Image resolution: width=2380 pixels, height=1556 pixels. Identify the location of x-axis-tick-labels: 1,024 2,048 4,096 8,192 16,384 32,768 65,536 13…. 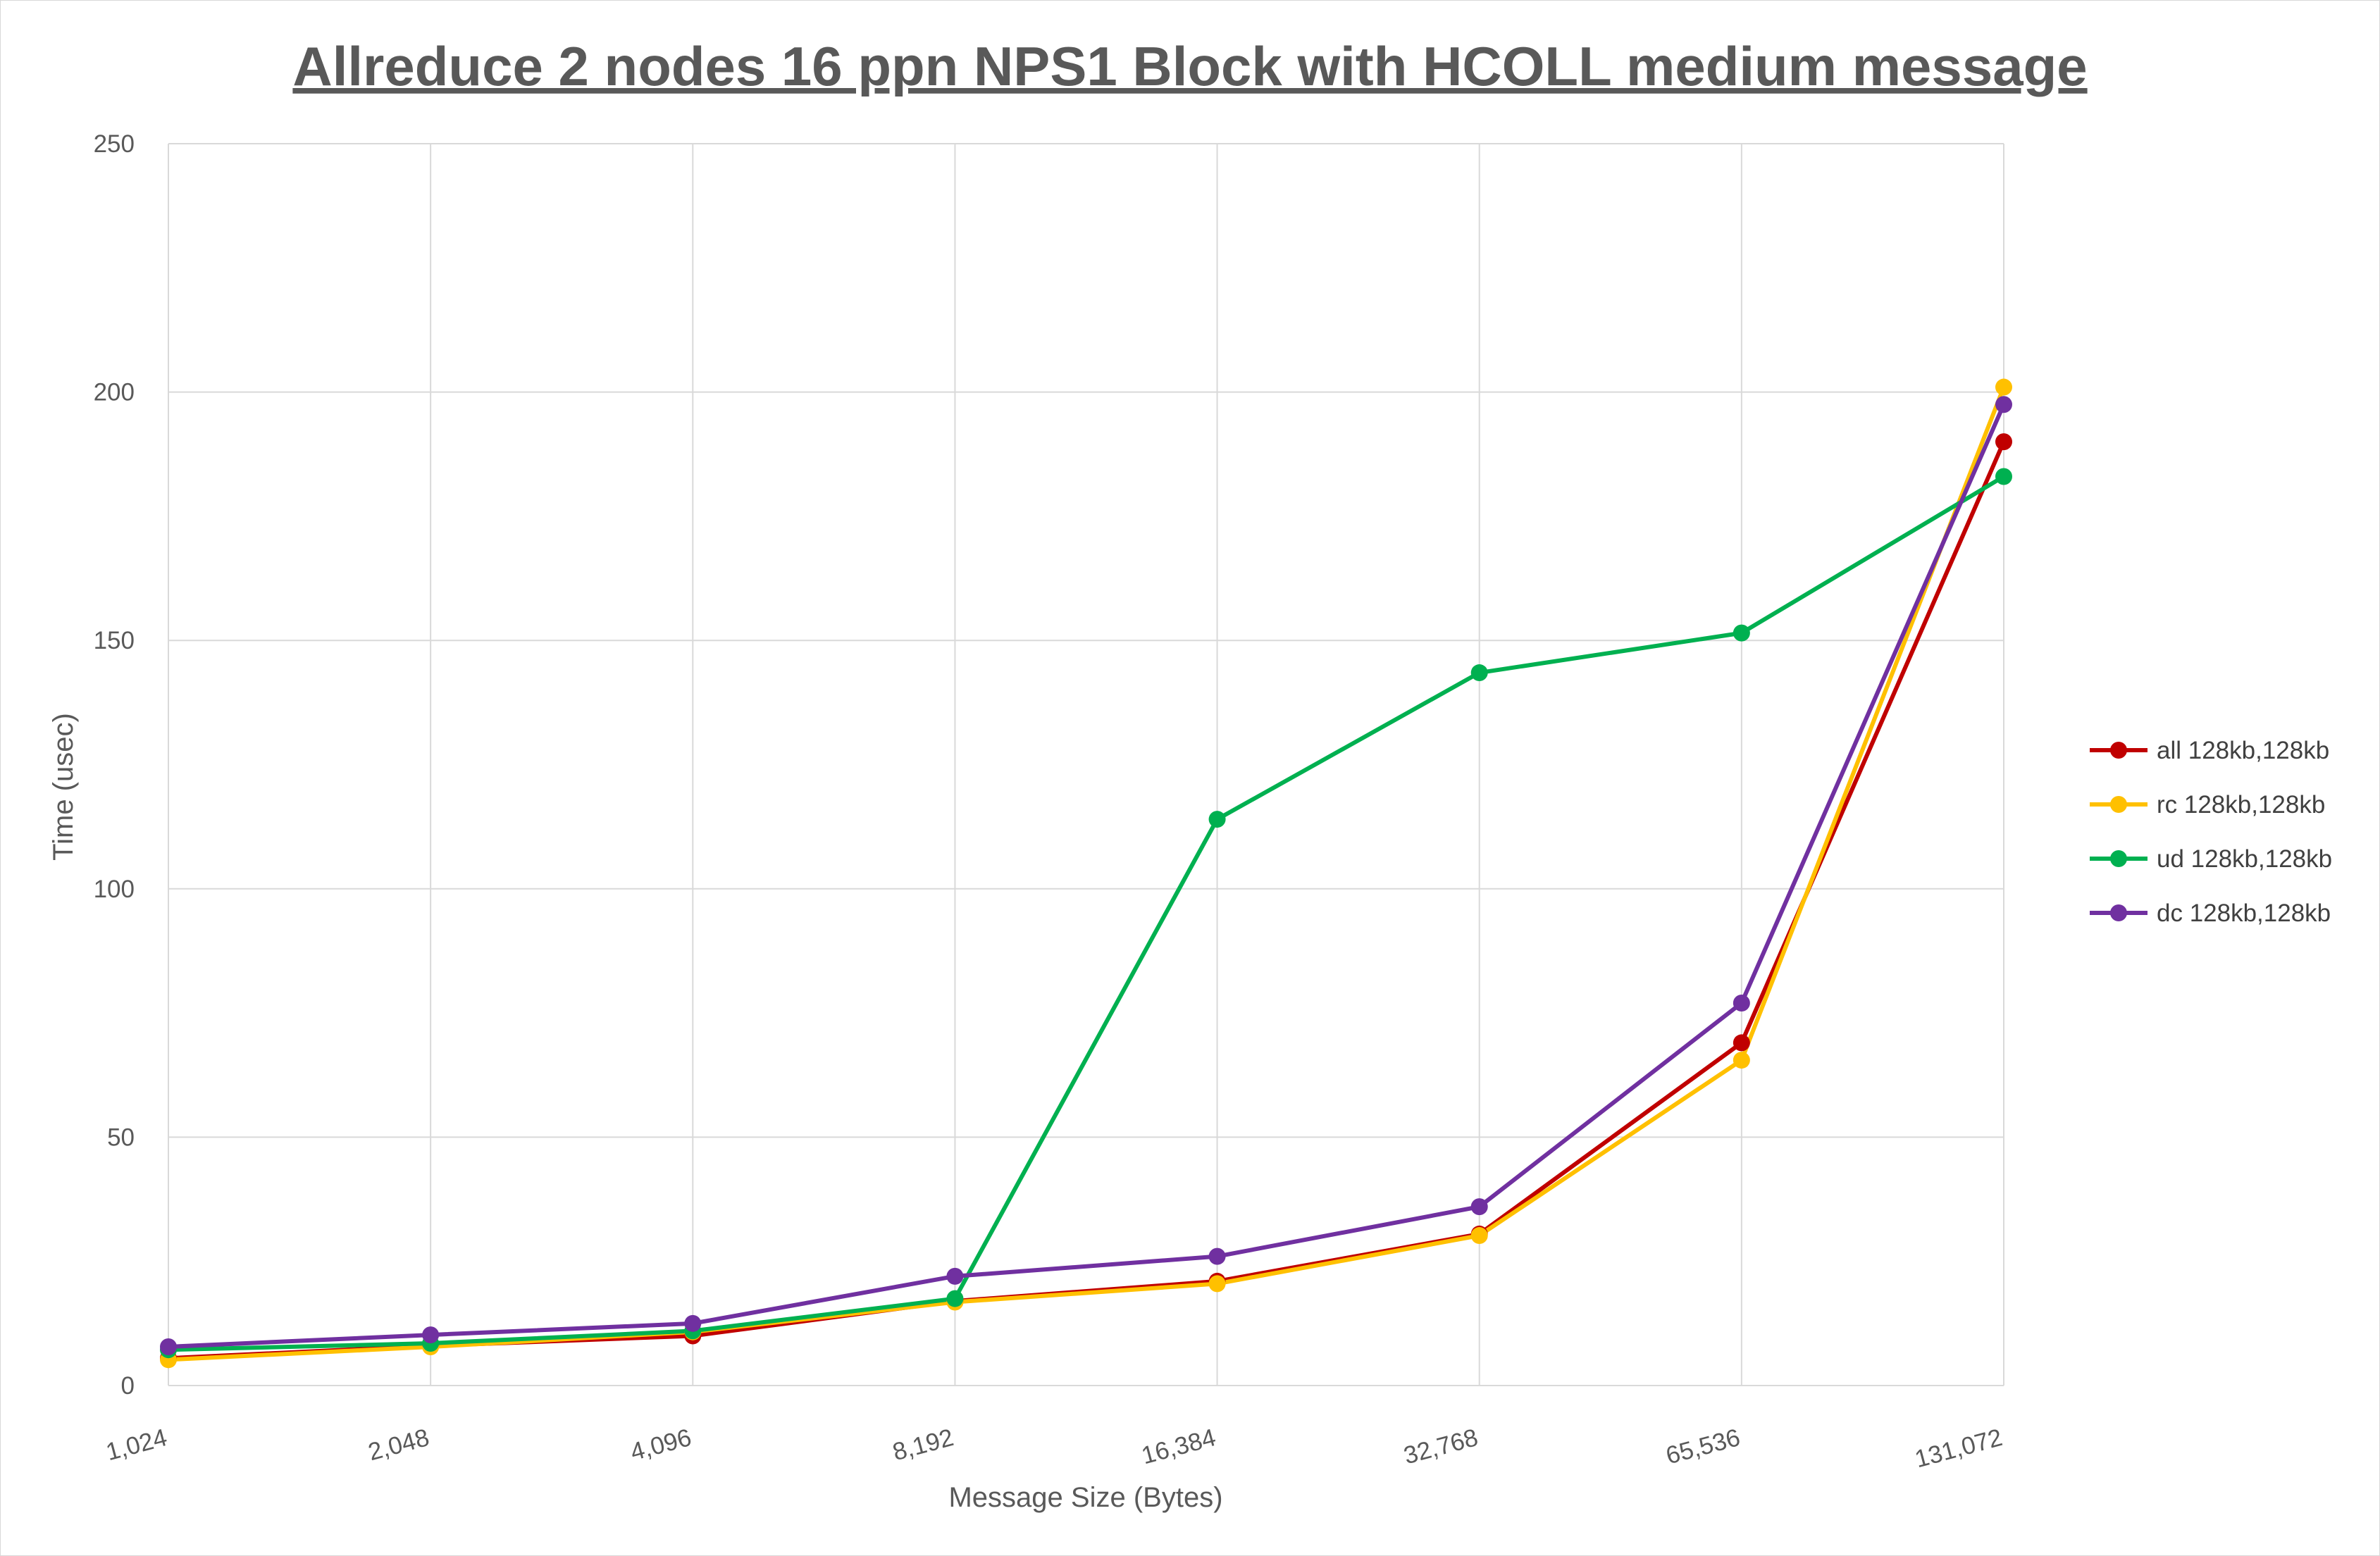
(1054, 1448).